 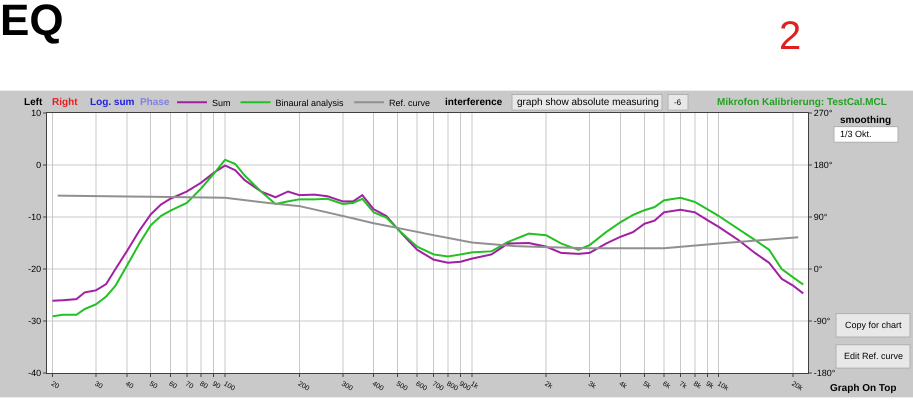 I want to click on text: -6, so click(x=678, y=102).